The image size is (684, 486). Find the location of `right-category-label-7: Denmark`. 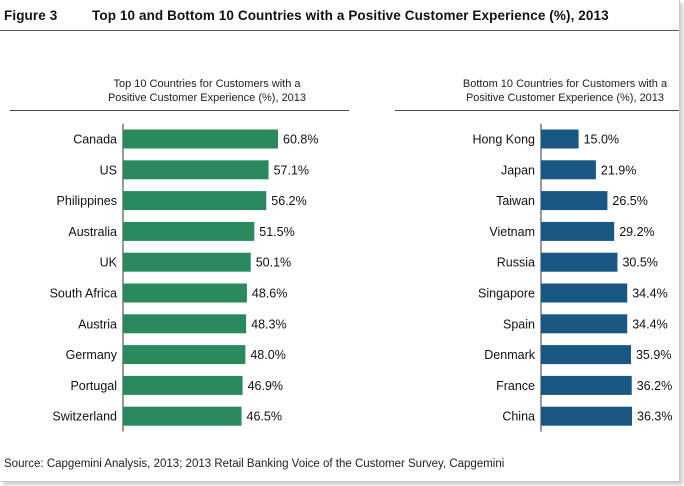

right-category-label-7: Denmark is located at coordinates (509, 355).